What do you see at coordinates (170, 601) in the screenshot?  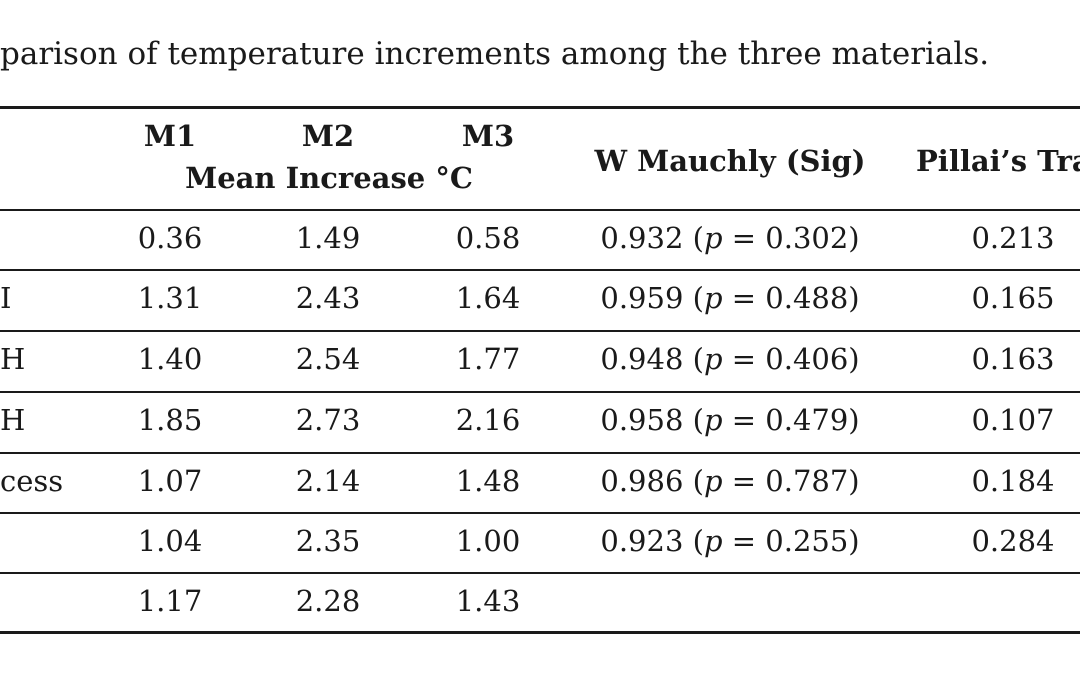 I see `cell-m1: 1.17` at bounding box center [170, 601].